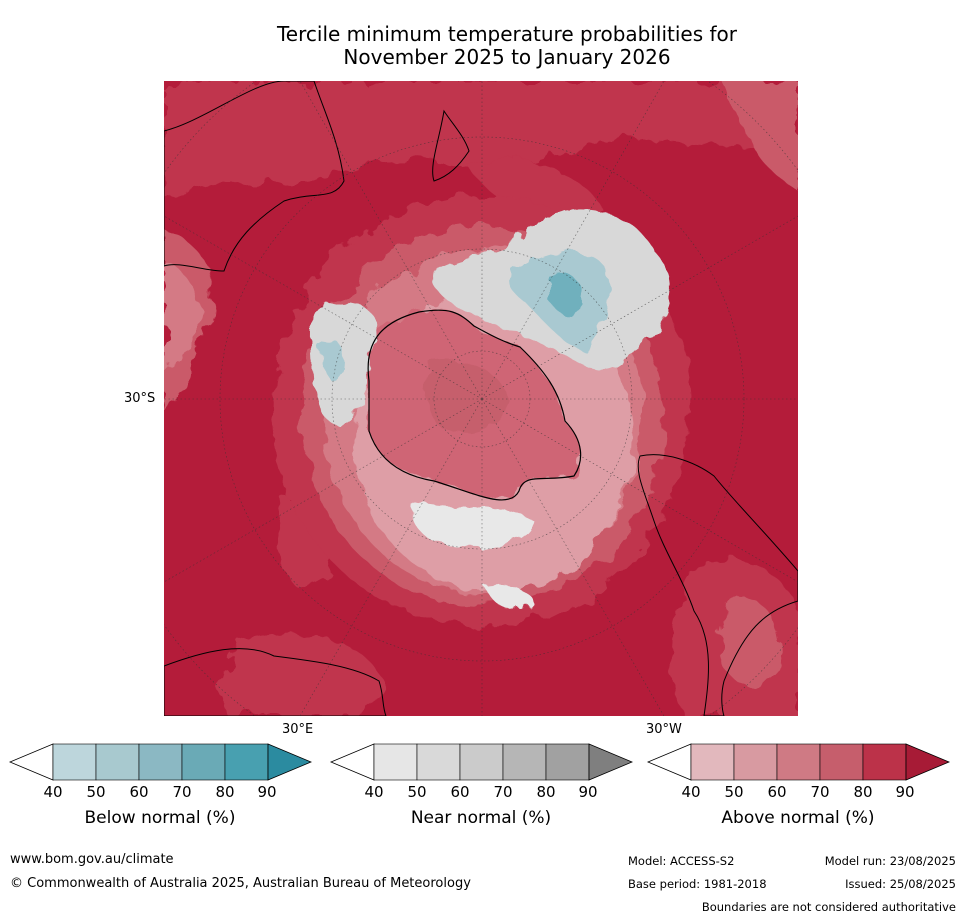  Describe the element at coordinates (298, 729) in the screenshot. I see `lon-label-30e: 30°E` at that location.